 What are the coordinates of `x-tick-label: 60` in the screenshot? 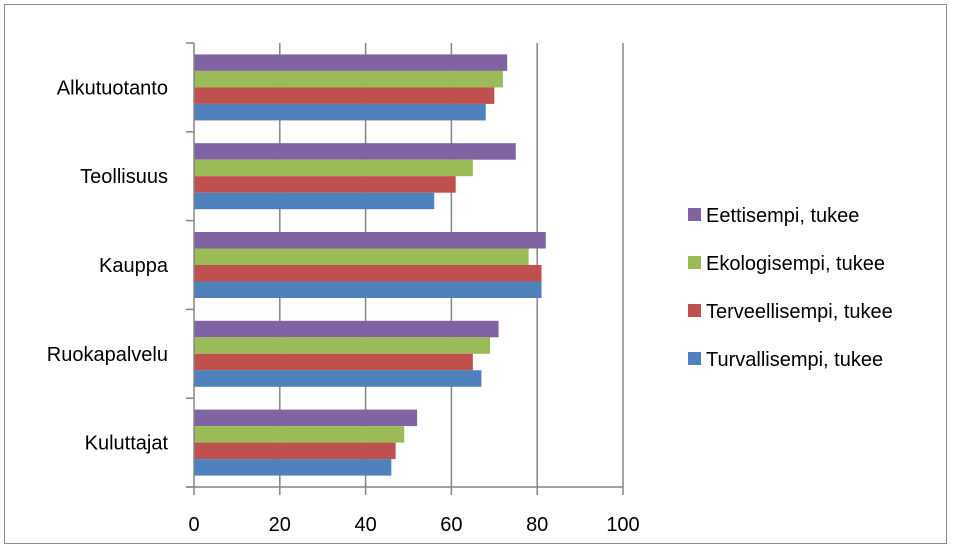 It's located at (451, 525).